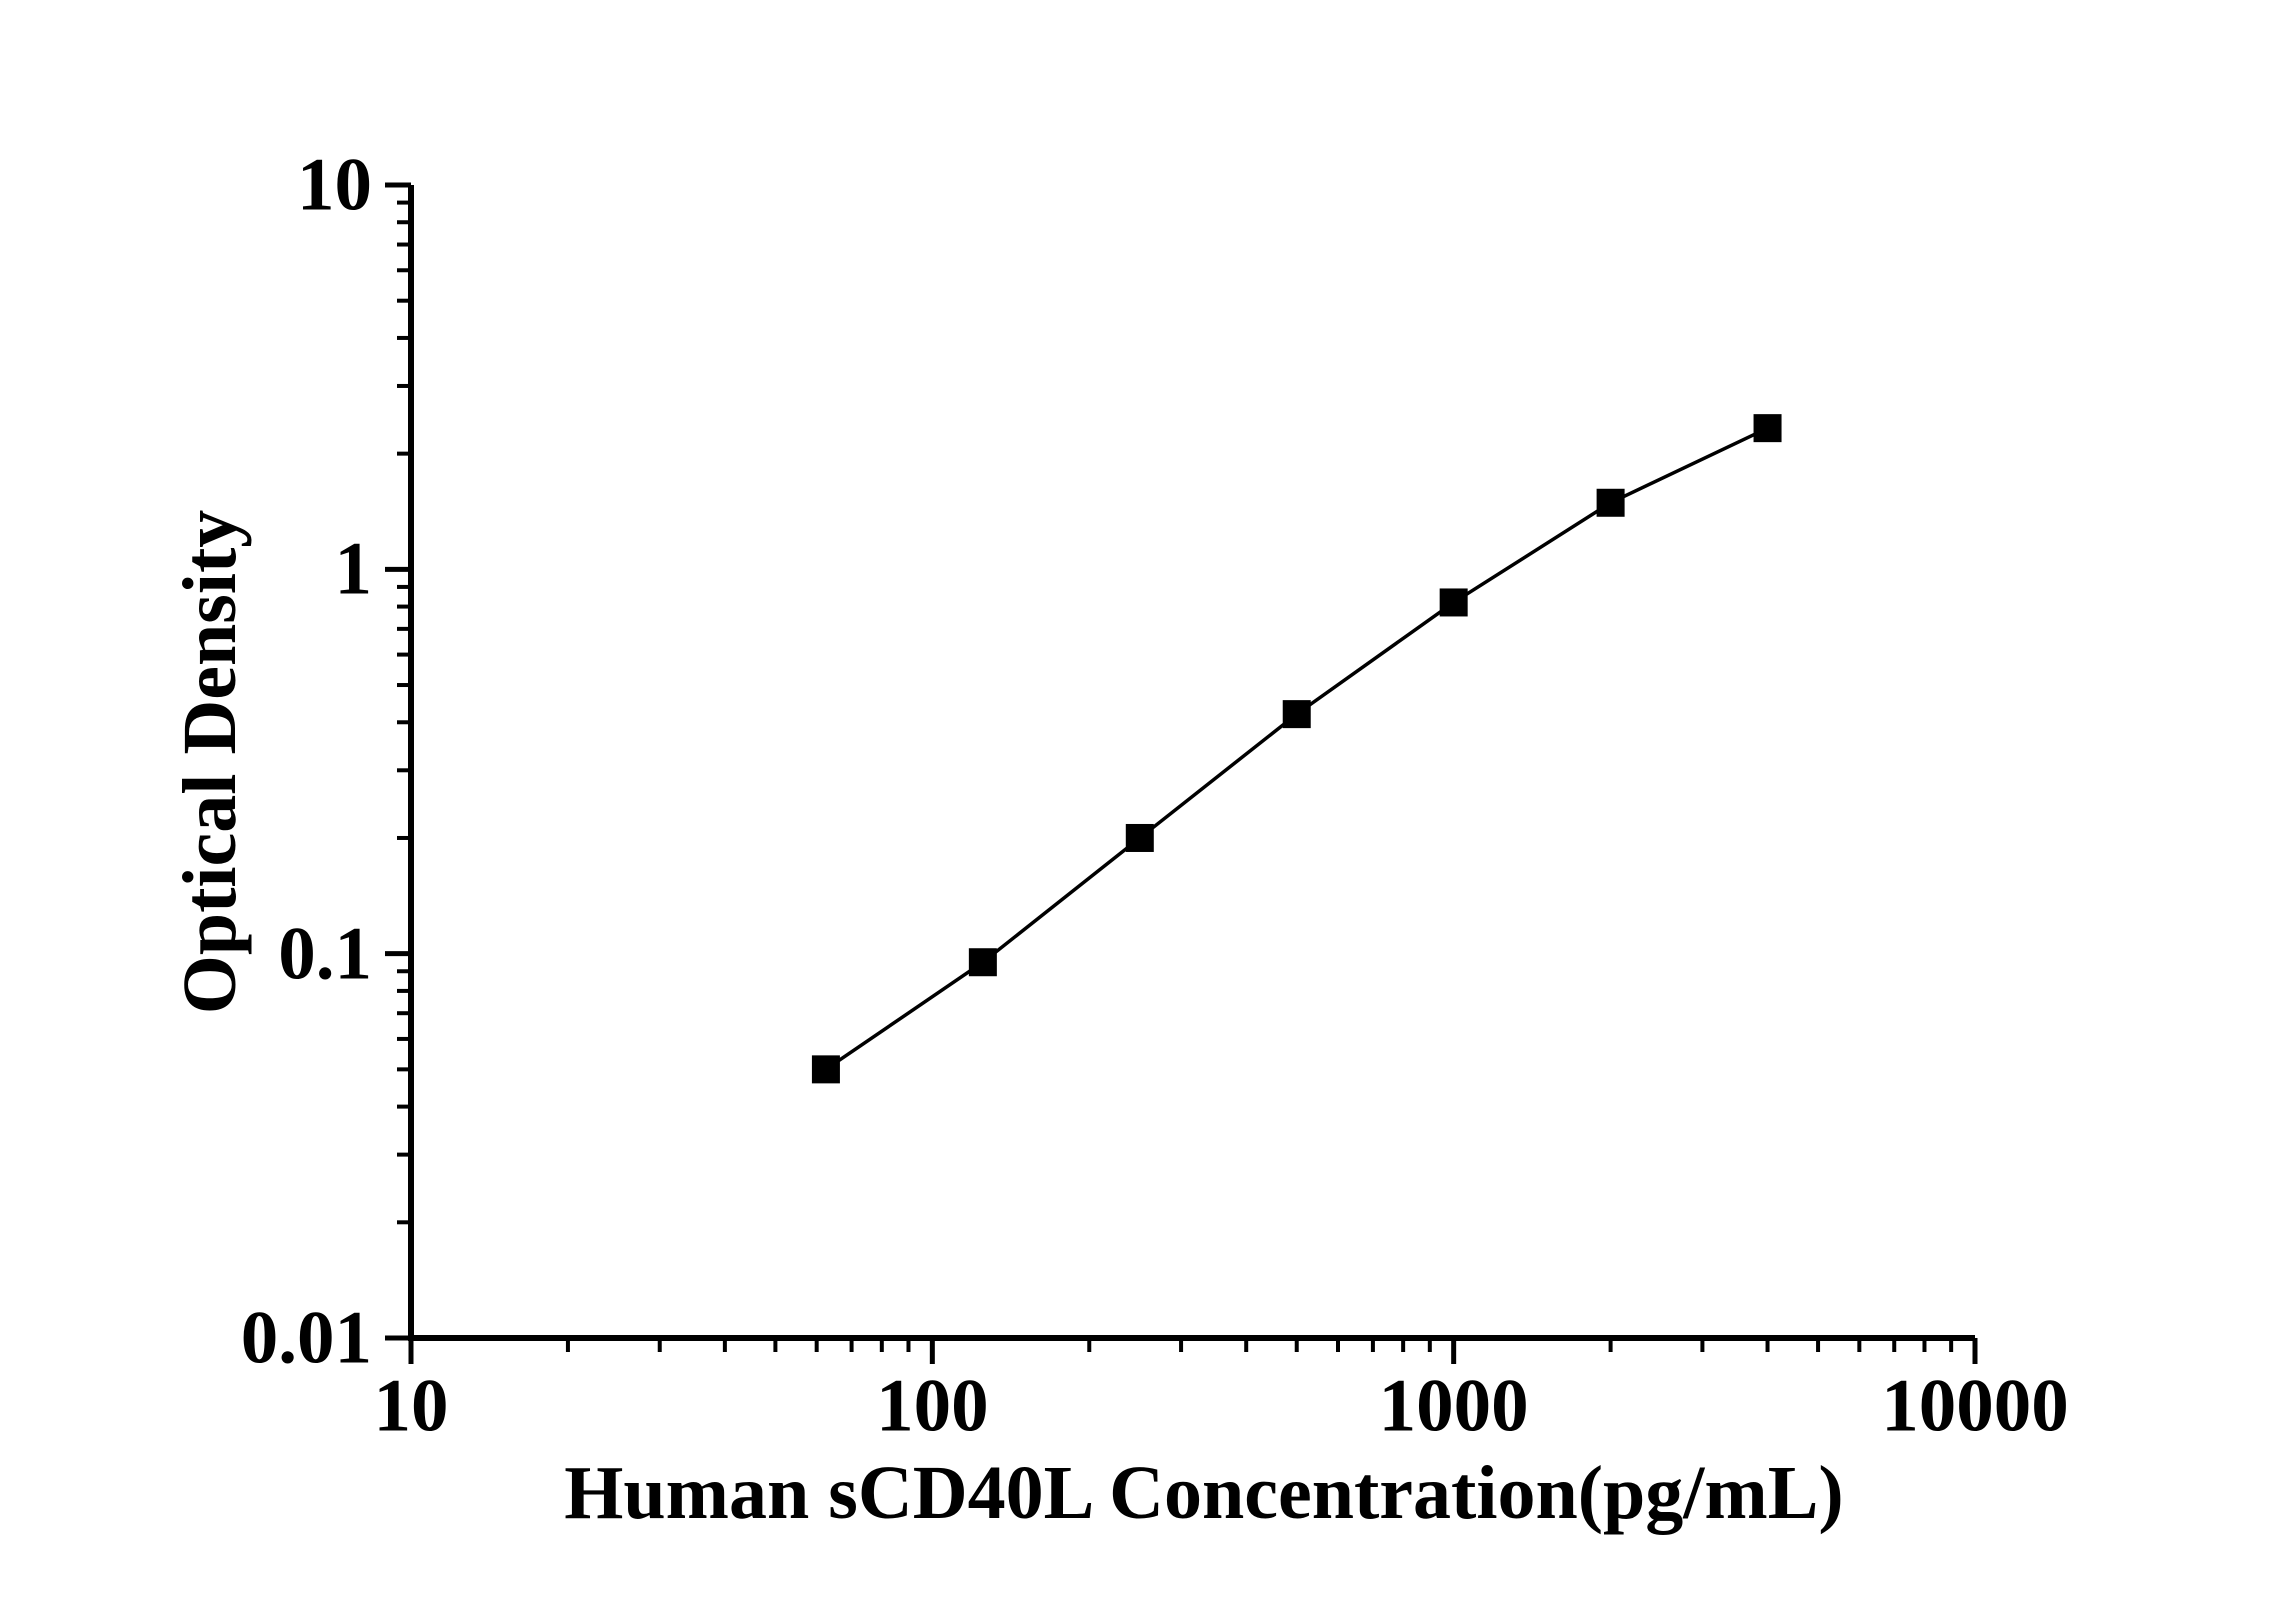  Describe the element at coordinates (1259, 1345) in the screenshot. I see `x-axis-minor-ticks` at that location.